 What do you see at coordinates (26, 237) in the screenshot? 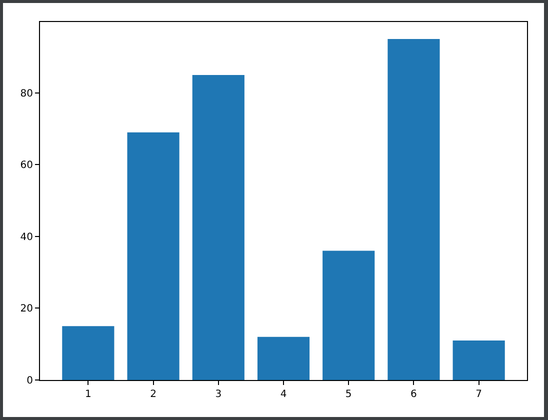
I see `y-tick-label: 40` at bounding box center [26, 237].